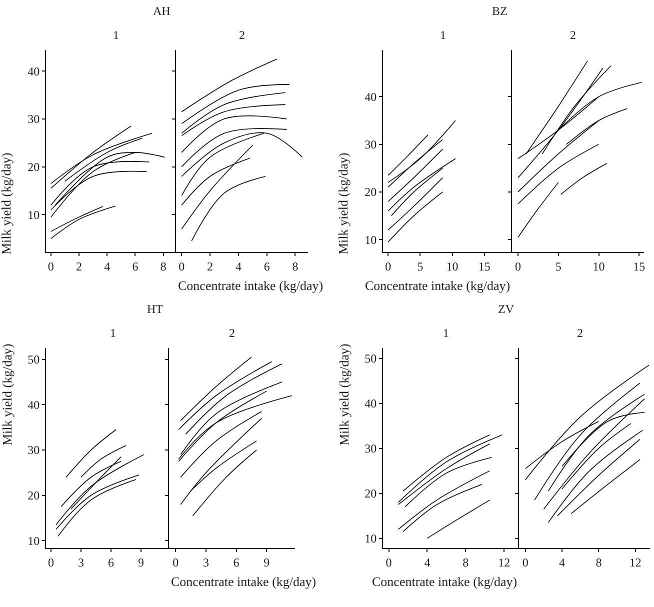  I want to click on chart-title: HT, so click(155, 309).